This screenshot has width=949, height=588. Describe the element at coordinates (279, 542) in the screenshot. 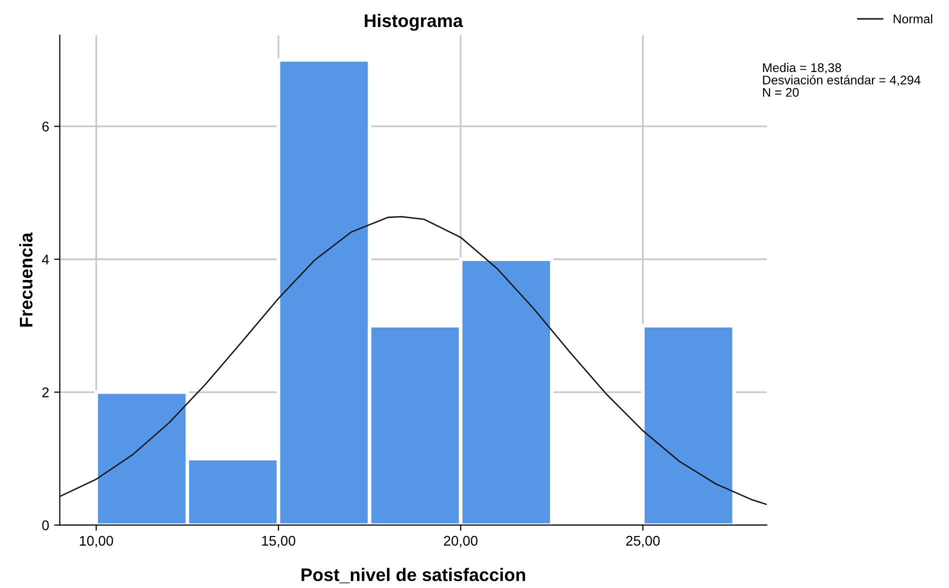

I see `x-tick-label: 15,00` at that location.